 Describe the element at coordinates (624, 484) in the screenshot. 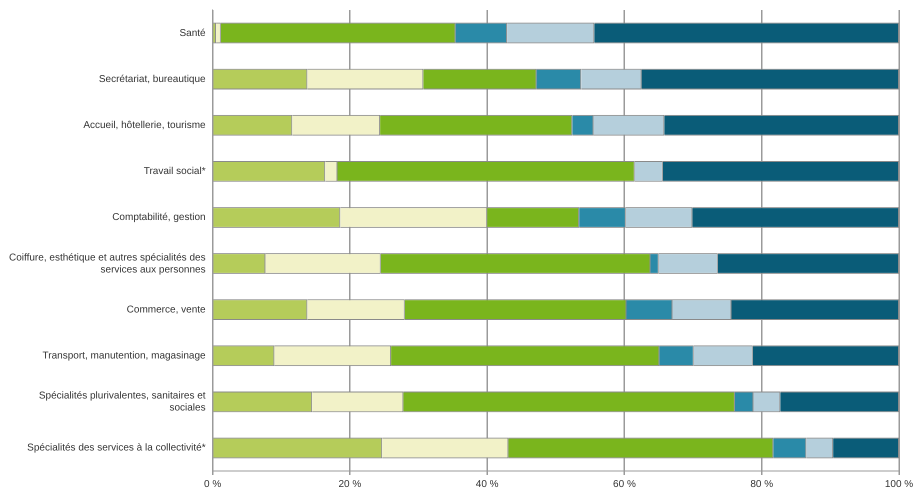

I see `x-tick-label: 60 %` at that location.